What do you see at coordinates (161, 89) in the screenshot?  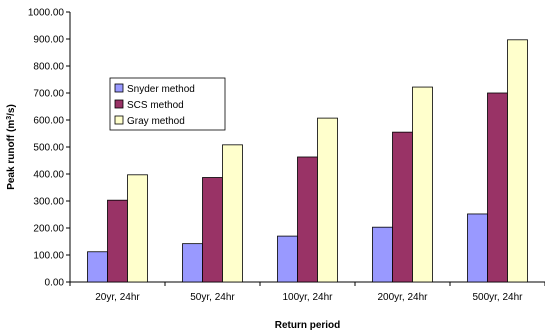 I see `legend-label: Snyder method` at bounding box center [161, 89].